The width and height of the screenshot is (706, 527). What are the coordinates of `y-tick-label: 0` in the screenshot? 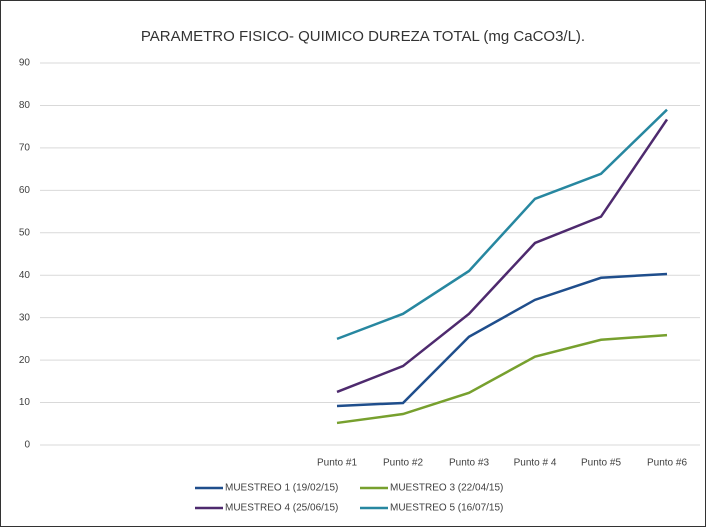 It's located at (27, 445).